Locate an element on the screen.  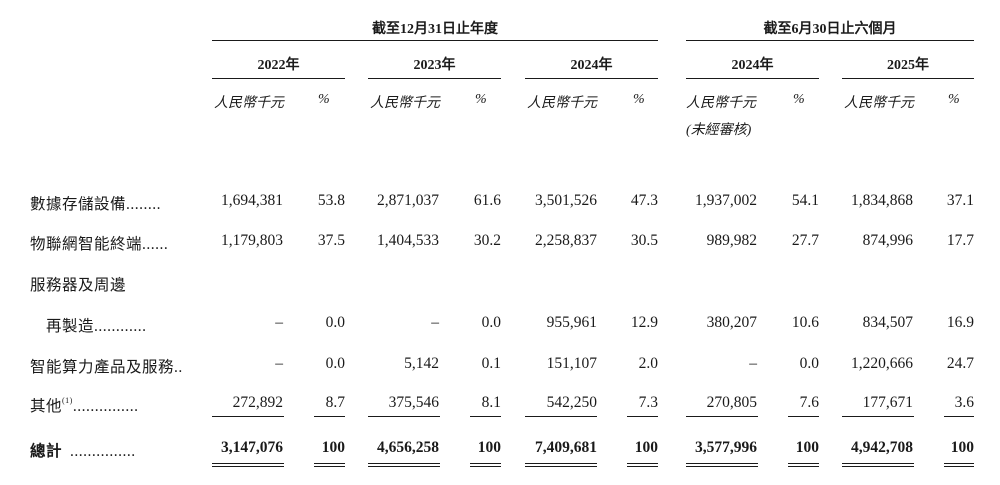
amount-cell: 955,961 is located at coordinates (571, 322).